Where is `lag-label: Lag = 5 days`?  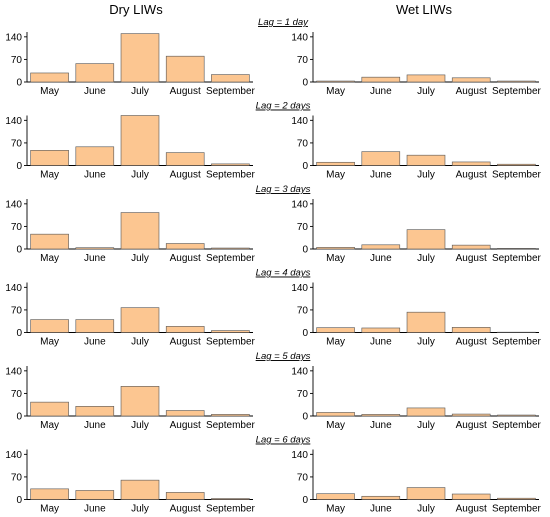 lag-label: Lag = 5 days is located at coordinates (283, 356).